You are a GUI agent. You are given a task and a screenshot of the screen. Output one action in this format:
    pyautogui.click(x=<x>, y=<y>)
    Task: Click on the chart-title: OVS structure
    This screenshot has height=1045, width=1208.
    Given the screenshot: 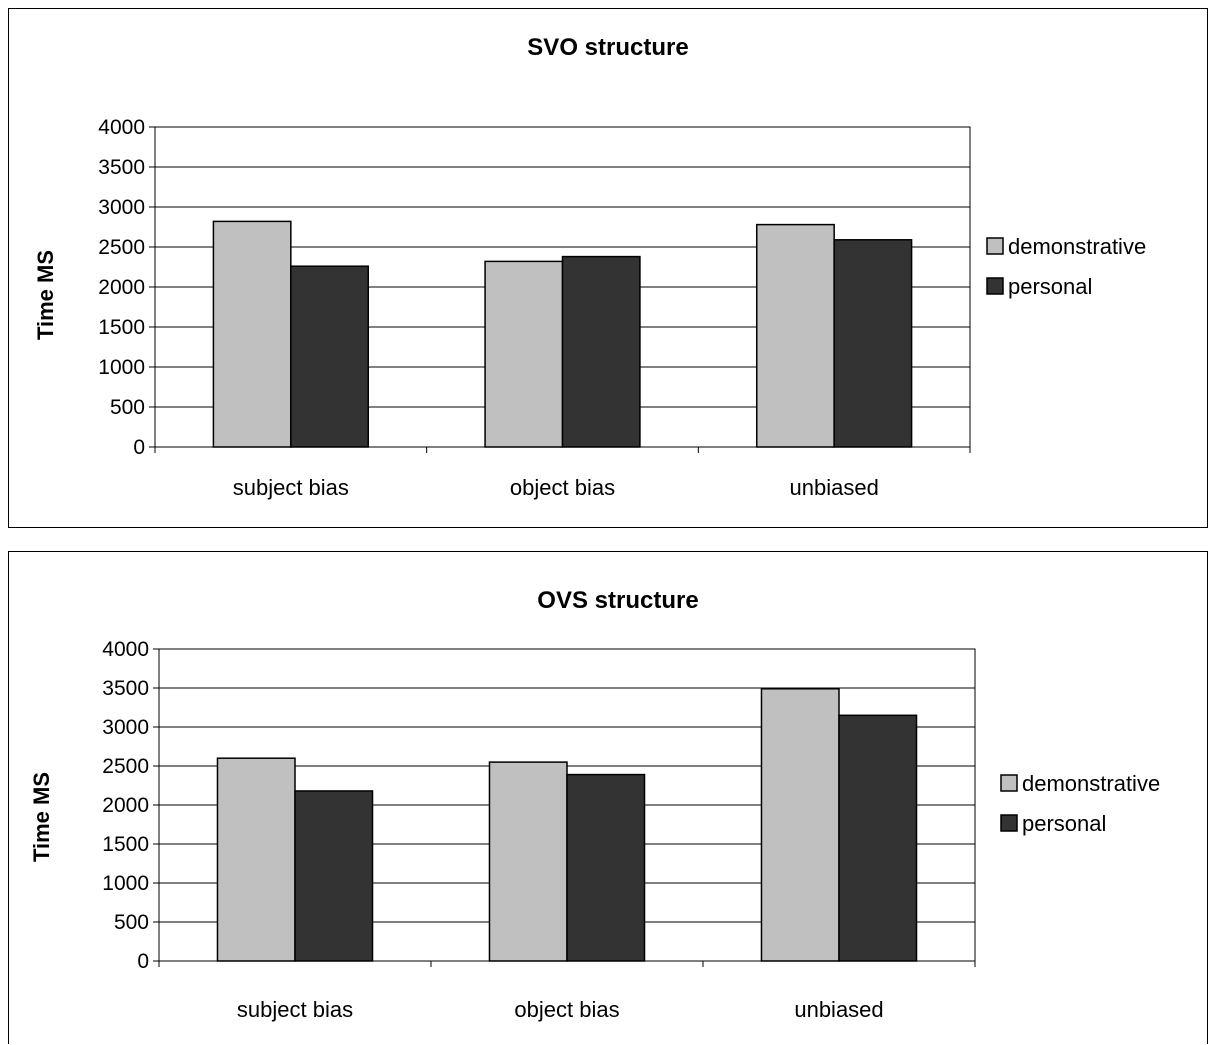 What is the action you would take?
    pyautogui.click(x=617, y=600)
    